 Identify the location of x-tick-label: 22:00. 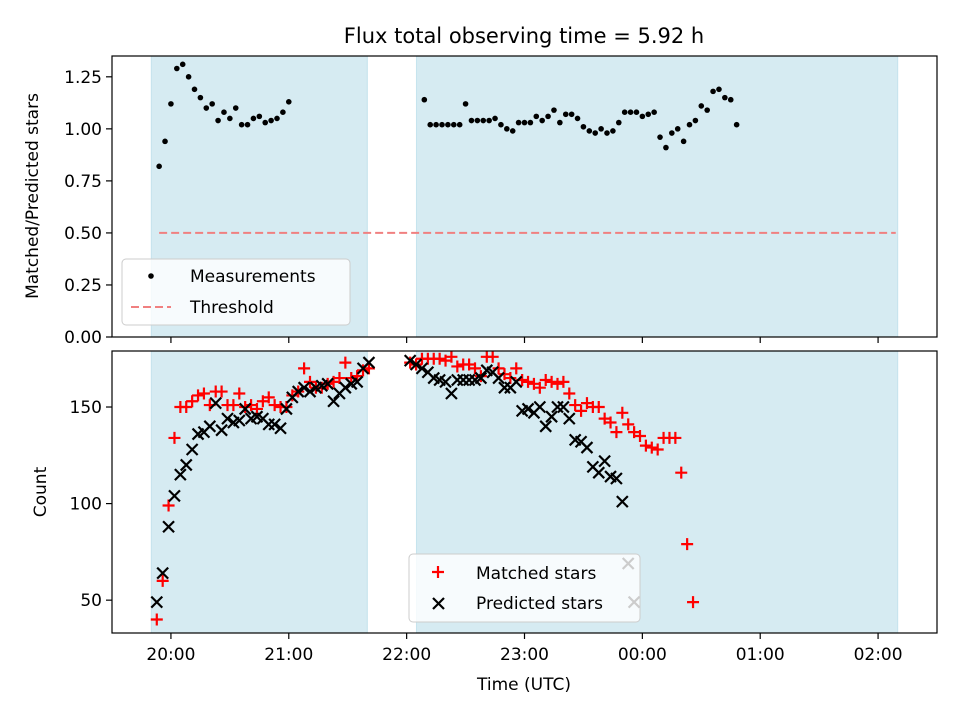
(406, 655).